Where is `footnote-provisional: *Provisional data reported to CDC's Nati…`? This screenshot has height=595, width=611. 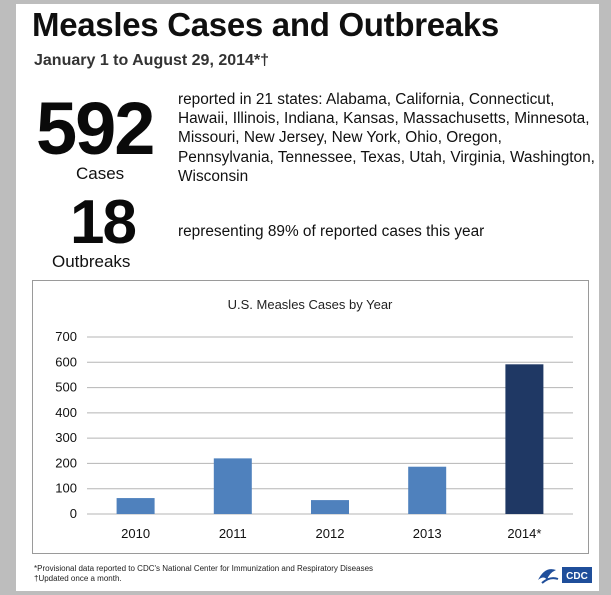 footnote-provisional: *Provisional data reported to CDC's Nati… is located at coordinates (204, 568).